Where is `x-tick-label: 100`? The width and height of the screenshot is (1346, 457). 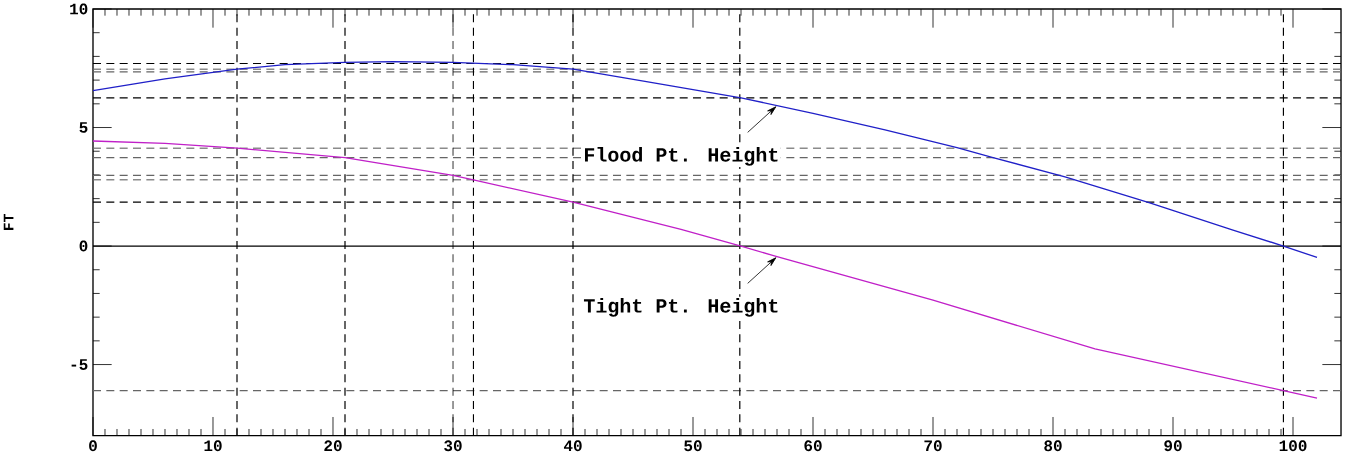
x-tick-label: 100 is located at coordinates (1293, 446).